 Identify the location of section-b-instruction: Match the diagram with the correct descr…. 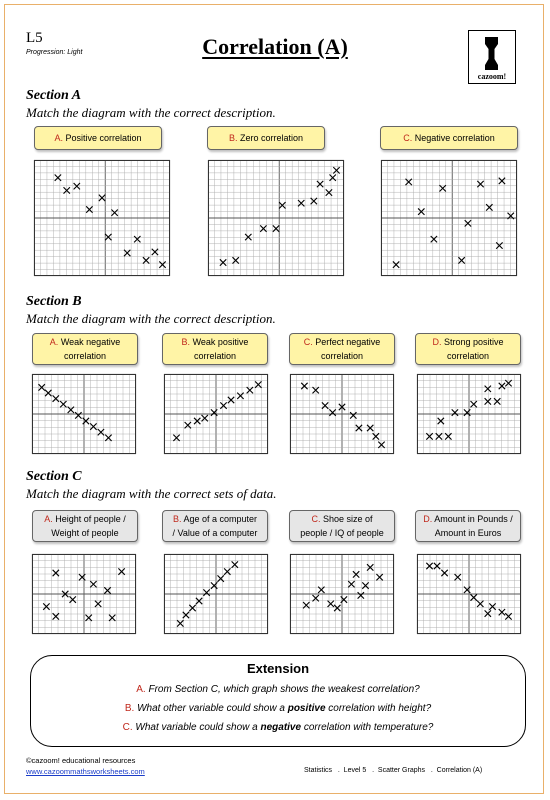
(151, 318).